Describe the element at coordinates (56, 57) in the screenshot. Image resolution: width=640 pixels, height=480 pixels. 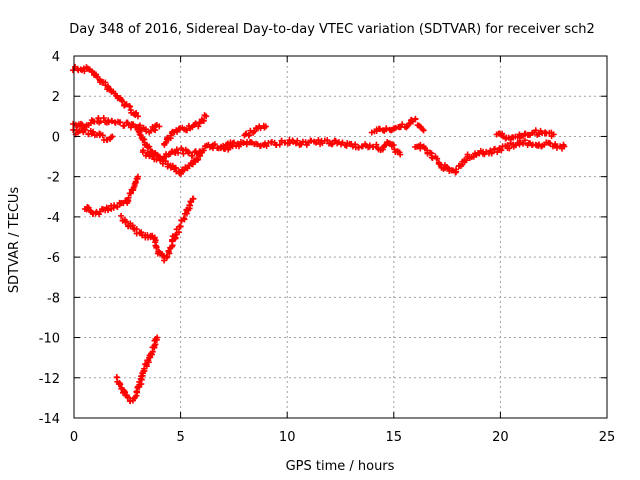
I see `y-tick-label: 4` at that location.